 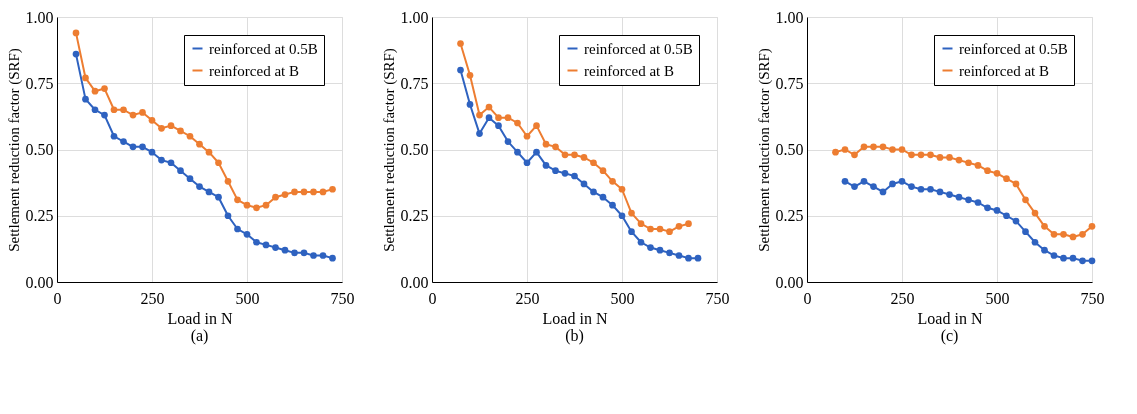 I want to click on text: (a), so click(x=199, y=336).